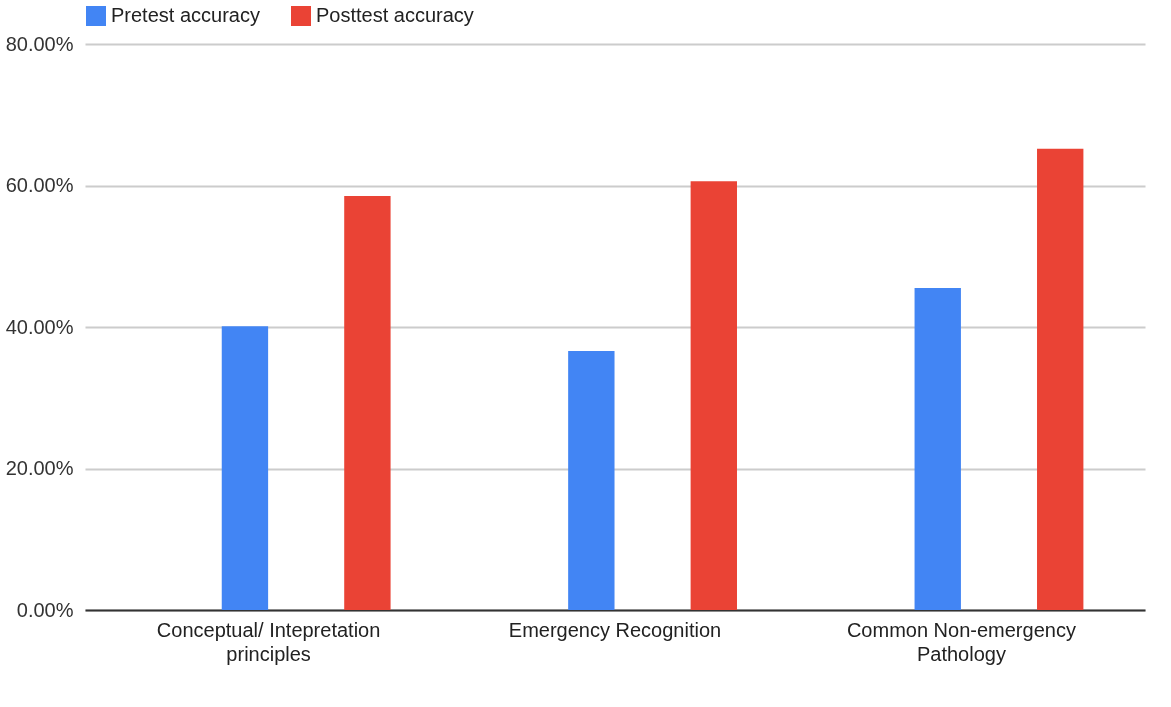 The image size is (1171, 707). Describe the element at coordinates (39, 326) in the screenshot. I see `y-tick-label: 40.00%` at that location.